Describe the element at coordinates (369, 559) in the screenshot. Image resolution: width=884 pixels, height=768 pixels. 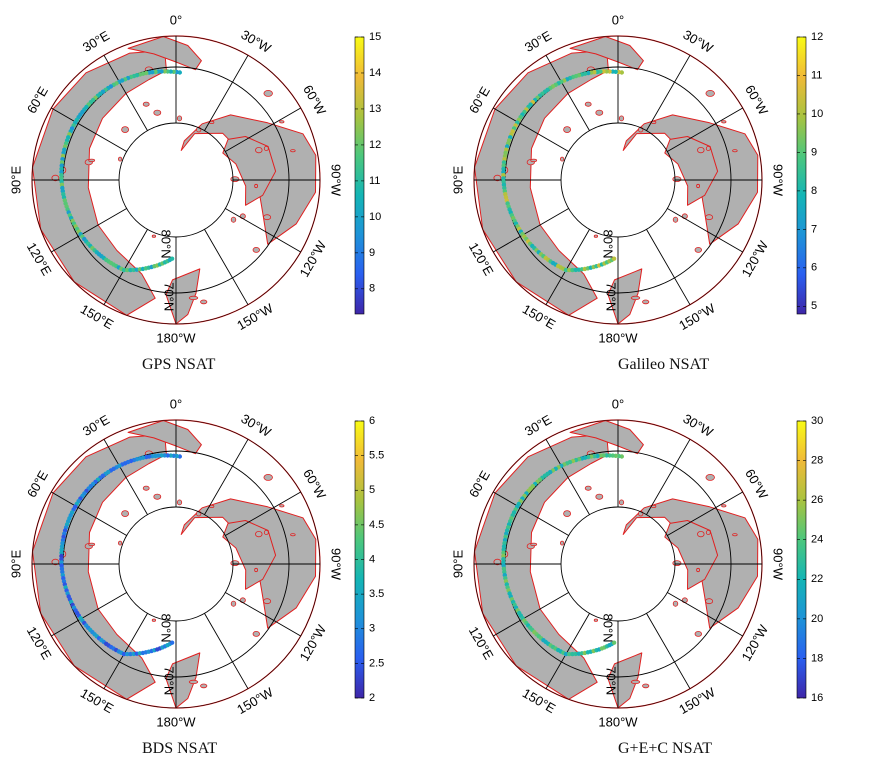
I see `colorbar: 2 2.5 3 3.5 4 4.5 5 5.5 6` at that location.